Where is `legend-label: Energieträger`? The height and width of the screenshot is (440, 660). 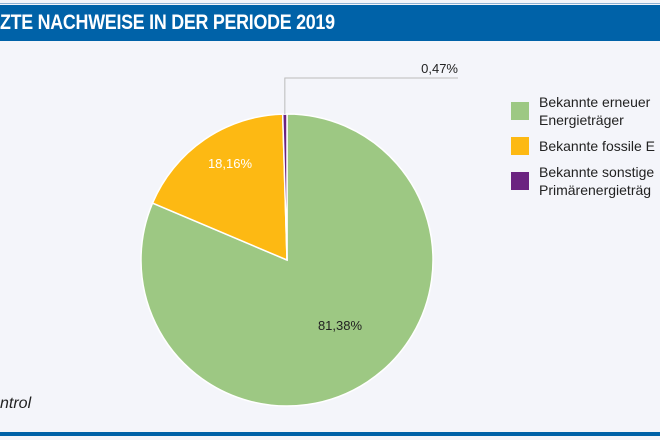 legend-label: Energieträger is located at coordinates (581, 120).